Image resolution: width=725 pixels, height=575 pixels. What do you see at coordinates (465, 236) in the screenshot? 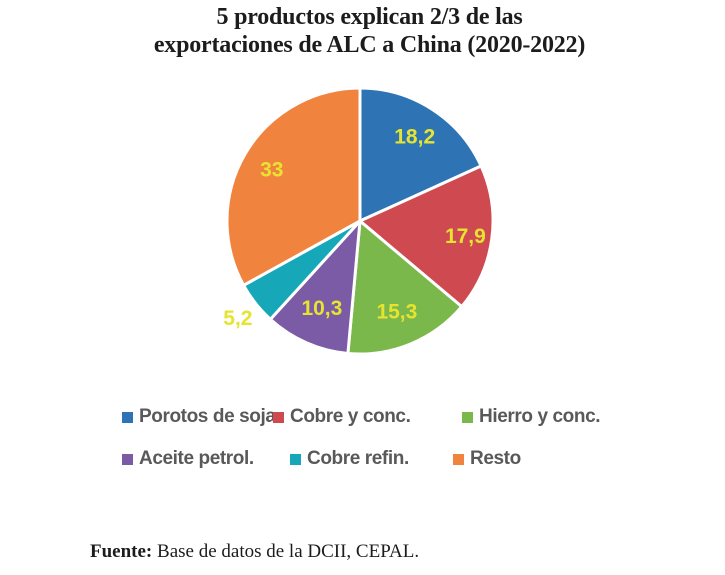
I see `pie-value-label-cobre-y-conc: 17,9` at bounding box center [465, 236].